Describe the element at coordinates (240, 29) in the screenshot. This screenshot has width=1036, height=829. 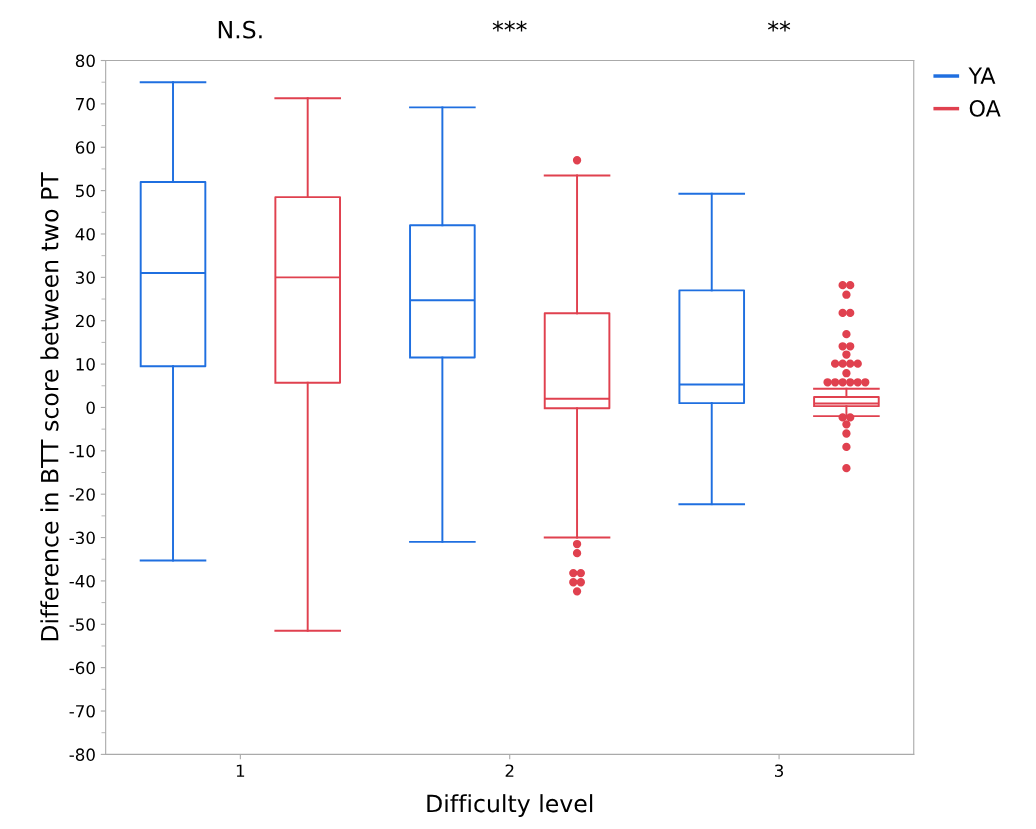
I see `text: N.S.` at that location.